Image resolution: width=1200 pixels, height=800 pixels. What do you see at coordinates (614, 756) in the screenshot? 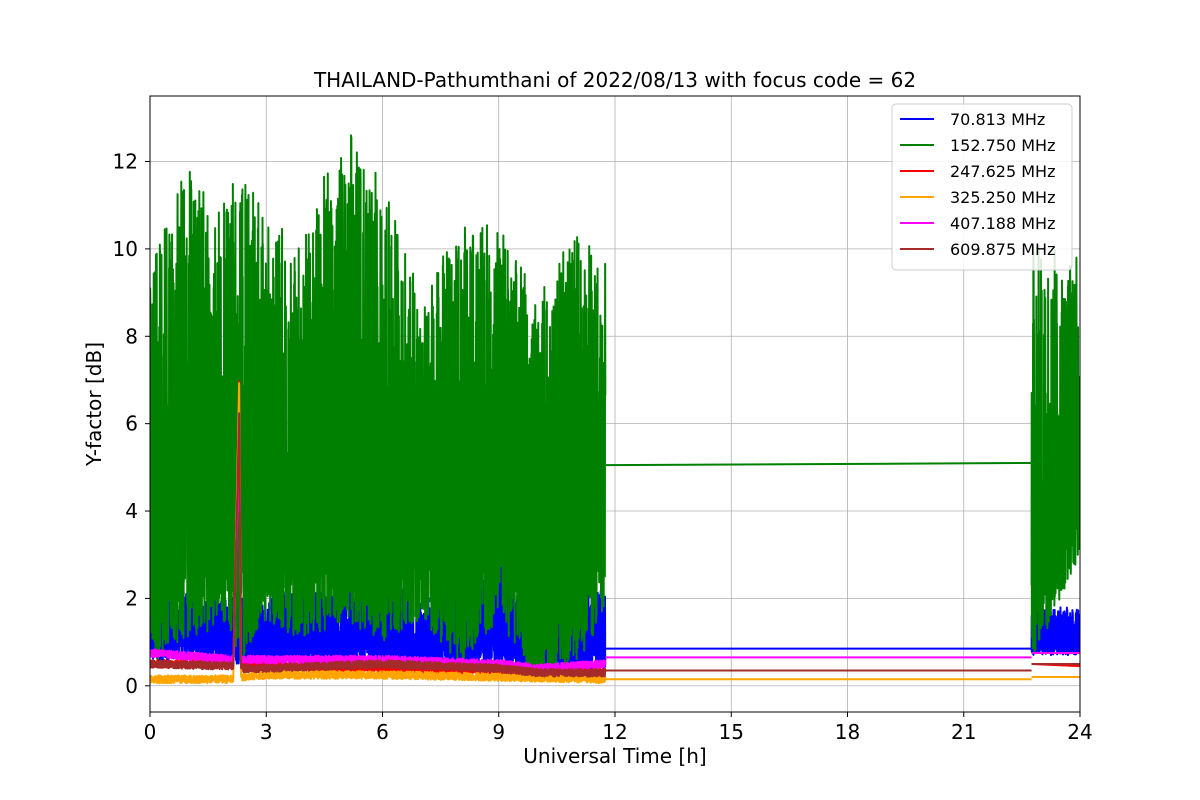
I see `x-axis-label: Universal Time [h]` at bounding box center [614, 756].